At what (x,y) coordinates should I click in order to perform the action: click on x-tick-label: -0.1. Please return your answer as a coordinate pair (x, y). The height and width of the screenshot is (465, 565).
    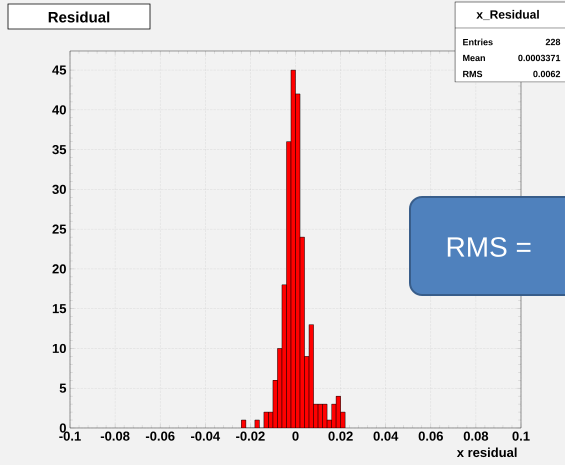
    Looking at the image, I should click on (70, 436).